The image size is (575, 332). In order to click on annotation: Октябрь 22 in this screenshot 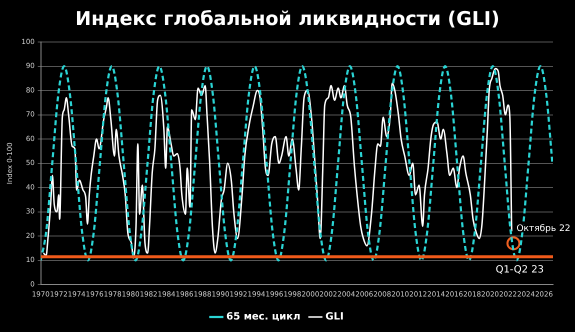, I will do `click(543, 229)`.